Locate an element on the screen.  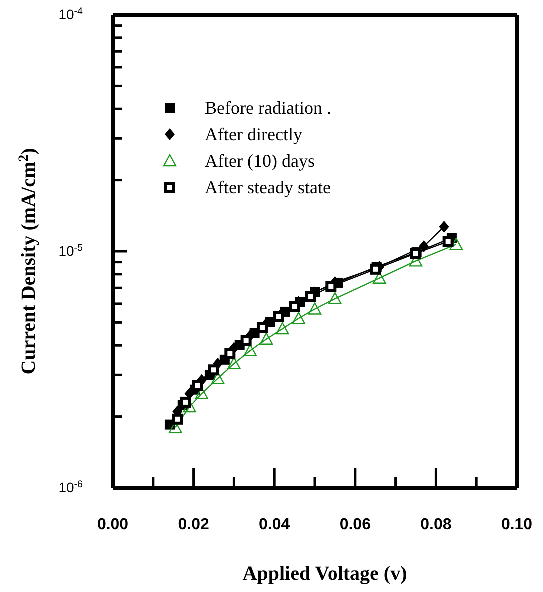
legend-label: After directly is located at coordinates (253, 134).